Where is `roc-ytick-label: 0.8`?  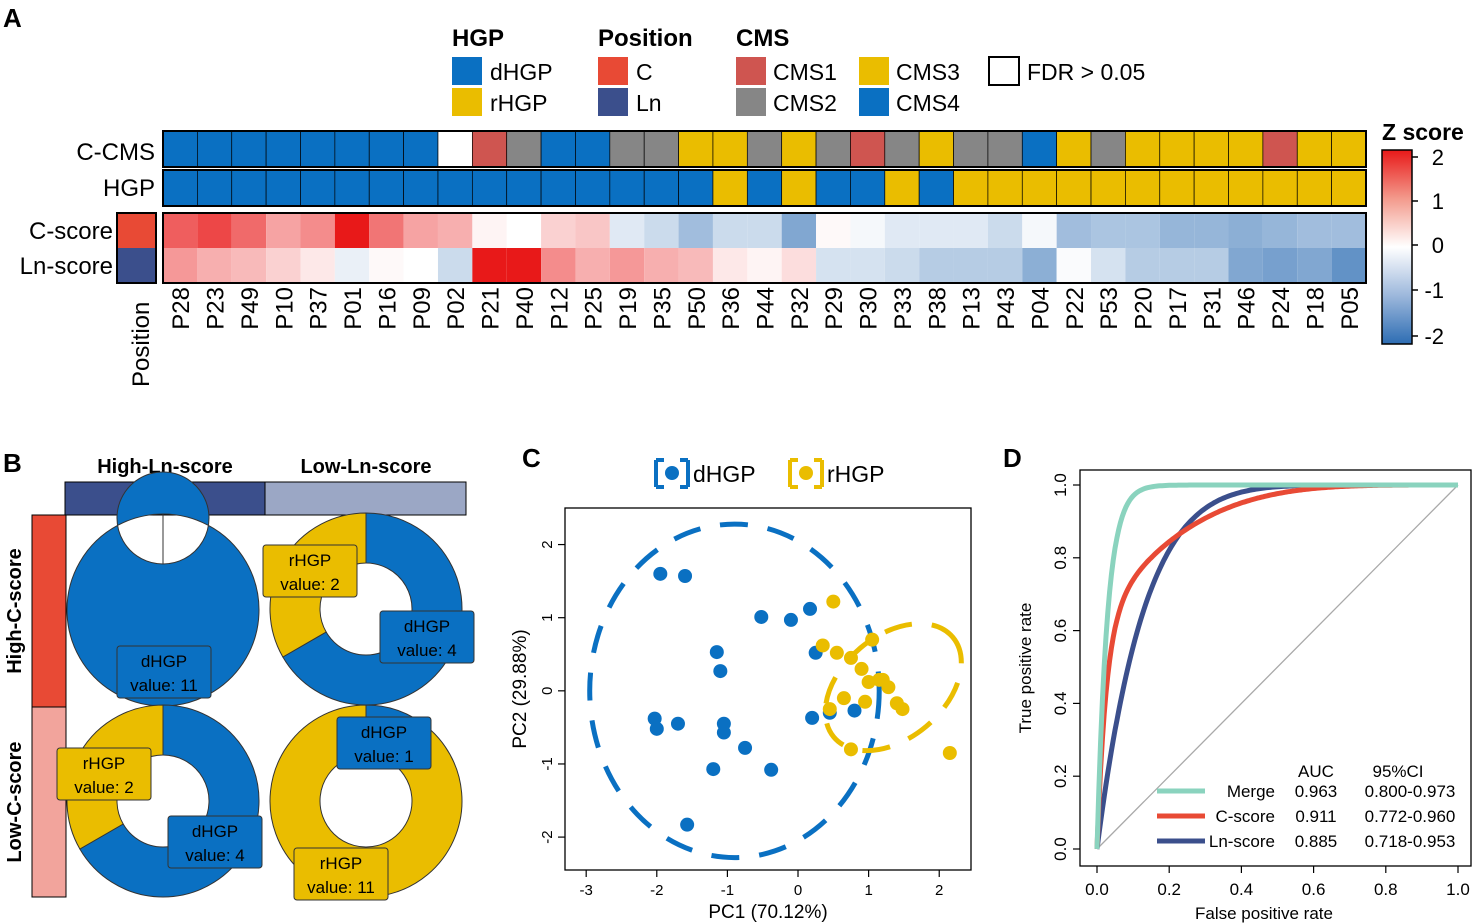 roc-ytick-label: 0.8 is located at coordinates (1060, 558).